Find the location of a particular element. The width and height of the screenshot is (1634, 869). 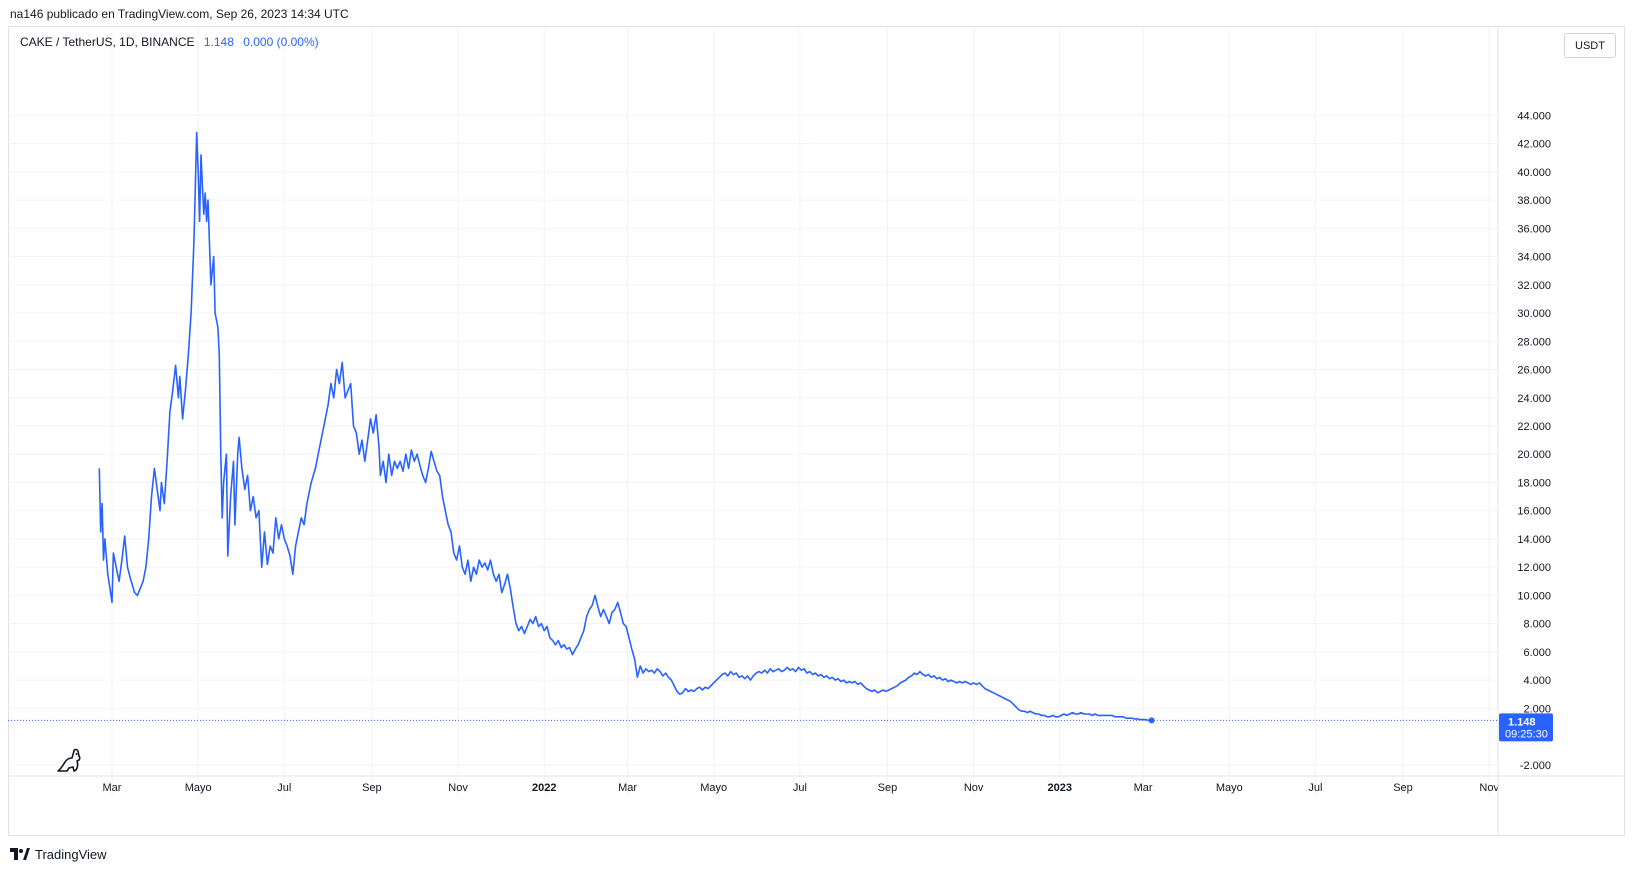

y-tick-label: 16.000 is located at coordinates (1534, 512).